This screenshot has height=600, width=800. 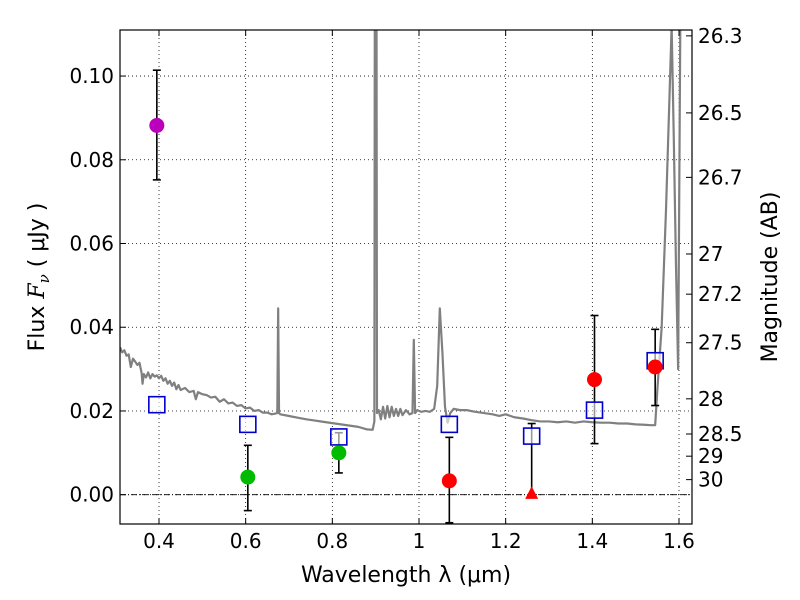 I want to click on upper-limit-triangle, so click(x=532, y=492).